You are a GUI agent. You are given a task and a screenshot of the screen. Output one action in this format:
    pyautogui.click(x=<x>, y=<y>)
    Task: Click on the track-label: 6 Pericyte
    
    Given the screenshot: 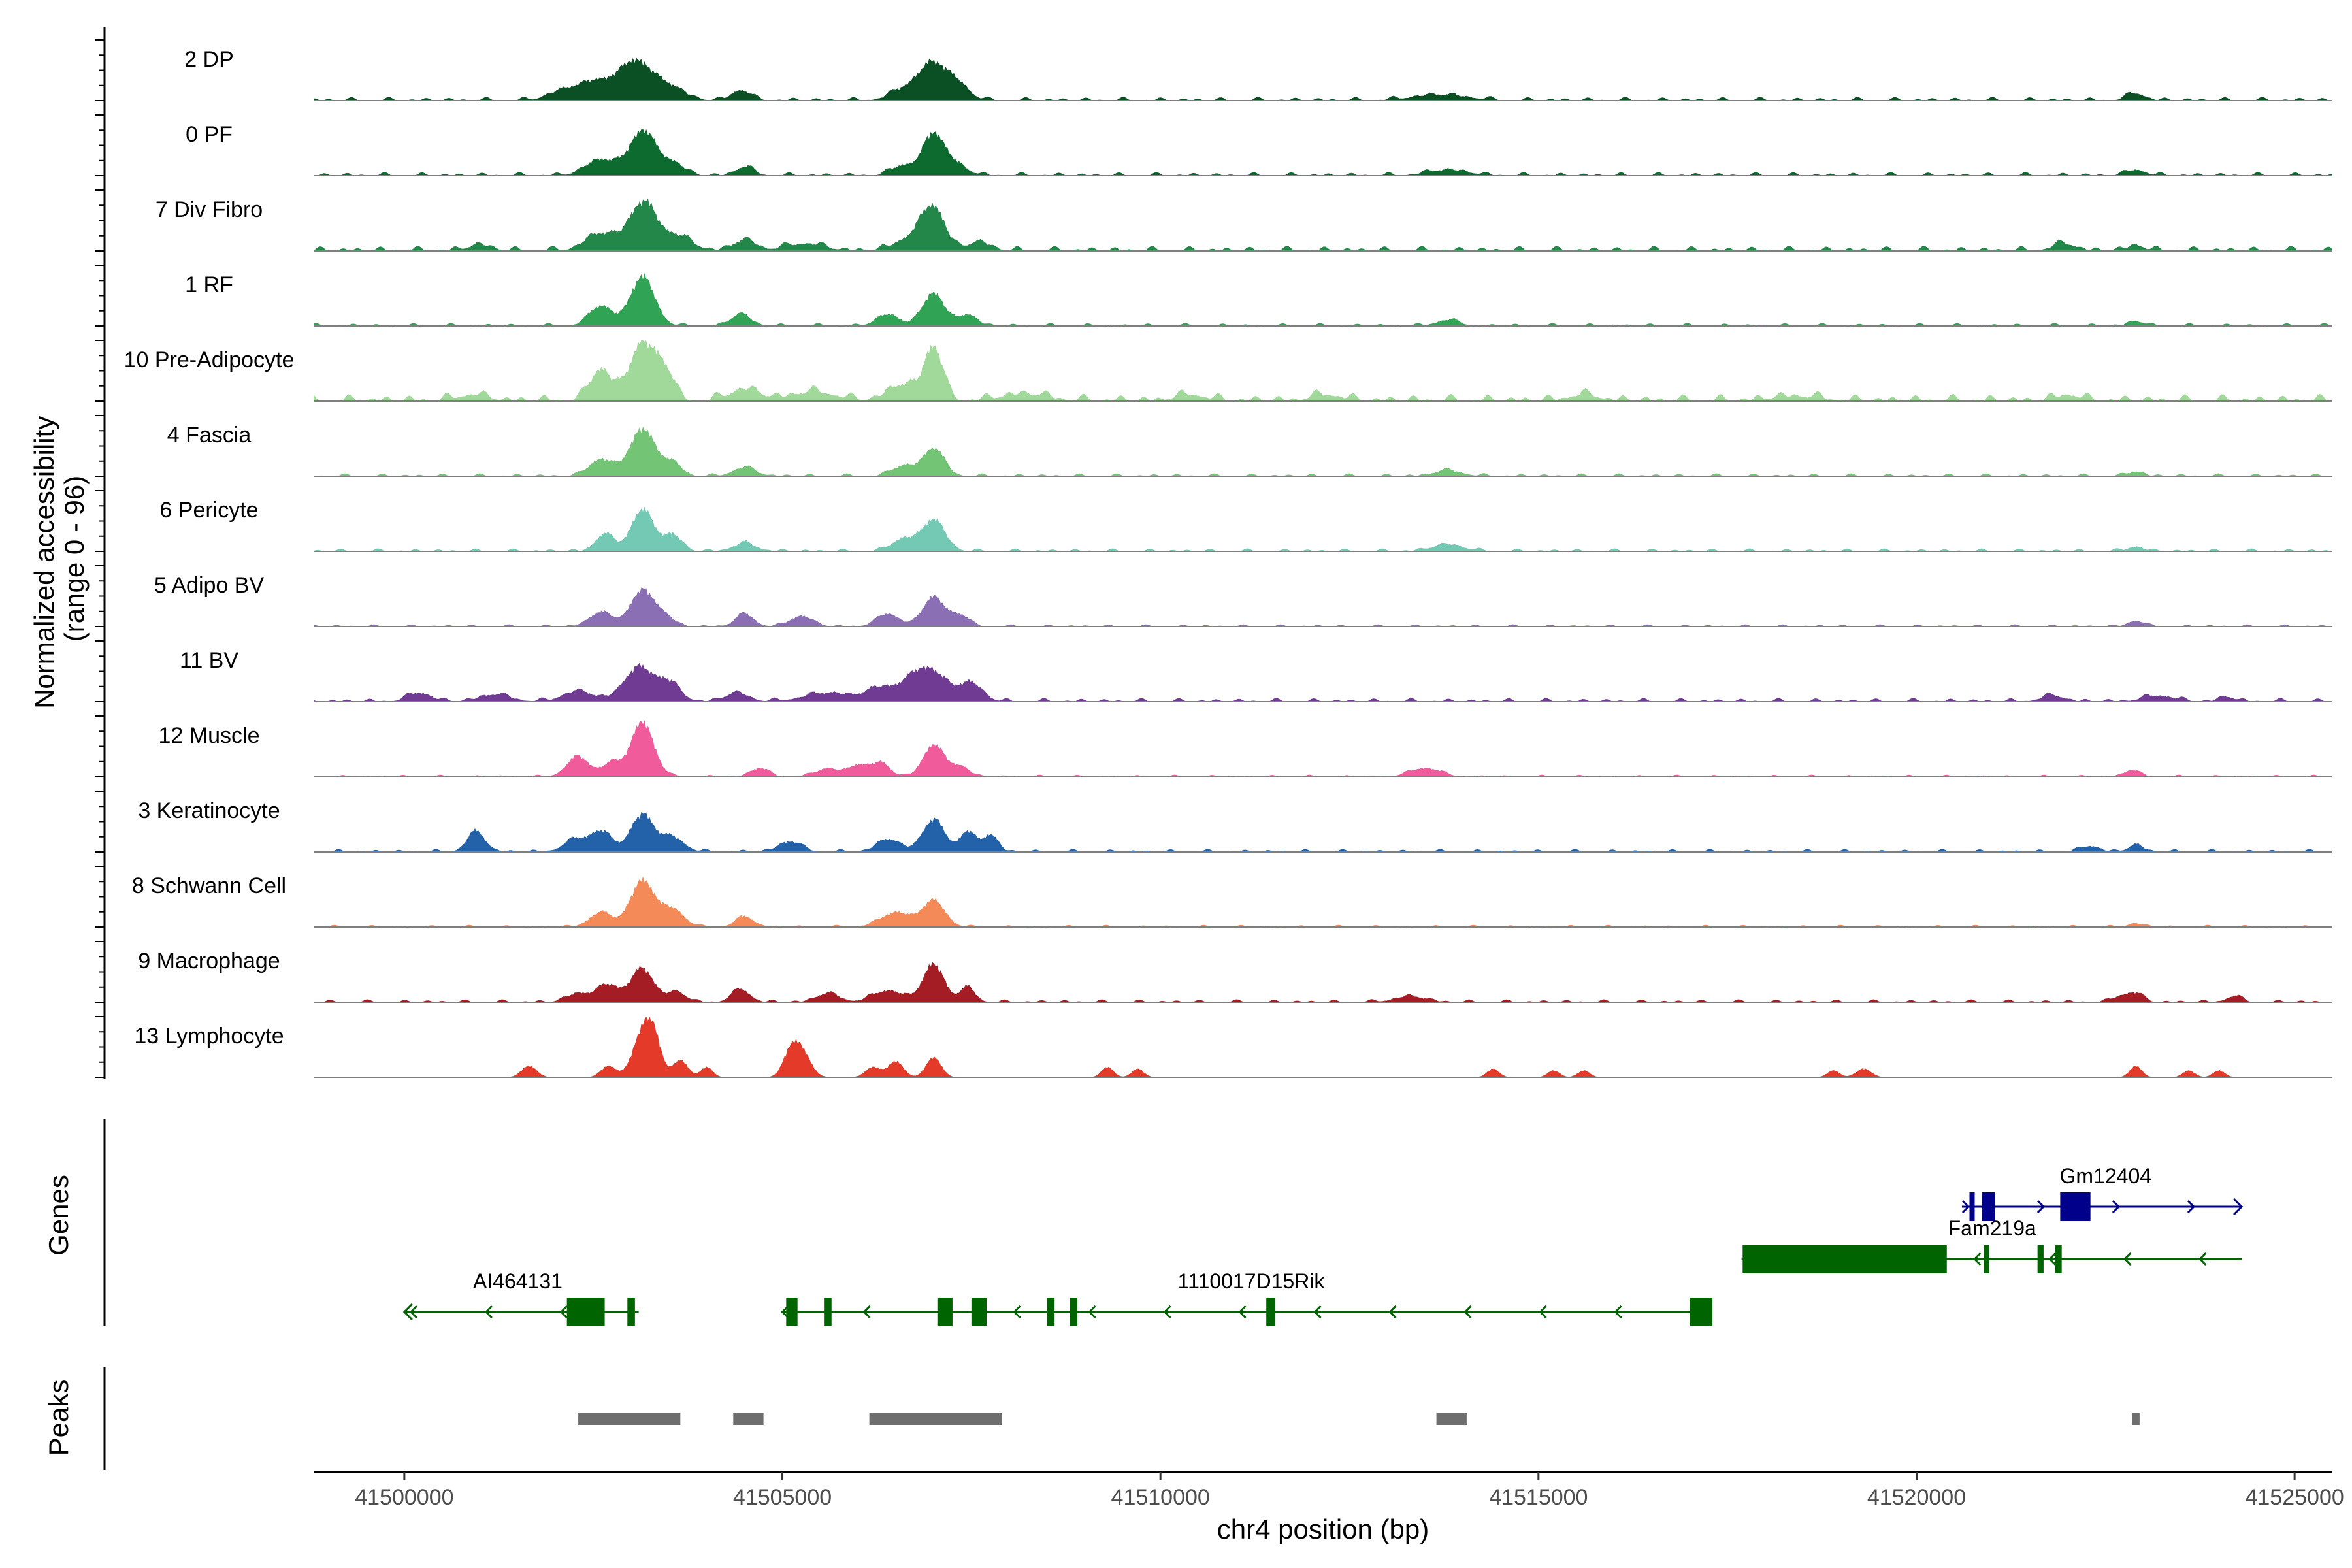 What is the action you would take?
    pyautogui.click(x=208, y=510)
    